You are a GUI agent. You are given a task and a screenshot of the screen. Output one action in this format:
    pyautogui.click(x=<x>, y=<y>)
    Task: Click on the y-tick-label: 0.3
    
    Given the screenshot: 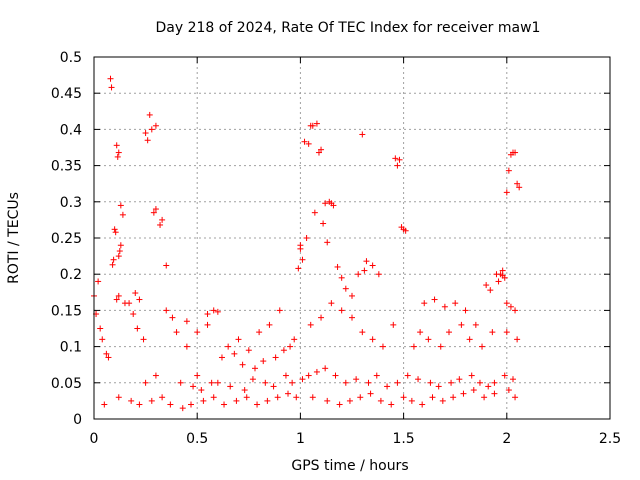 What is the action you would take?
    pyautogui.click(x=71, y=203)
    